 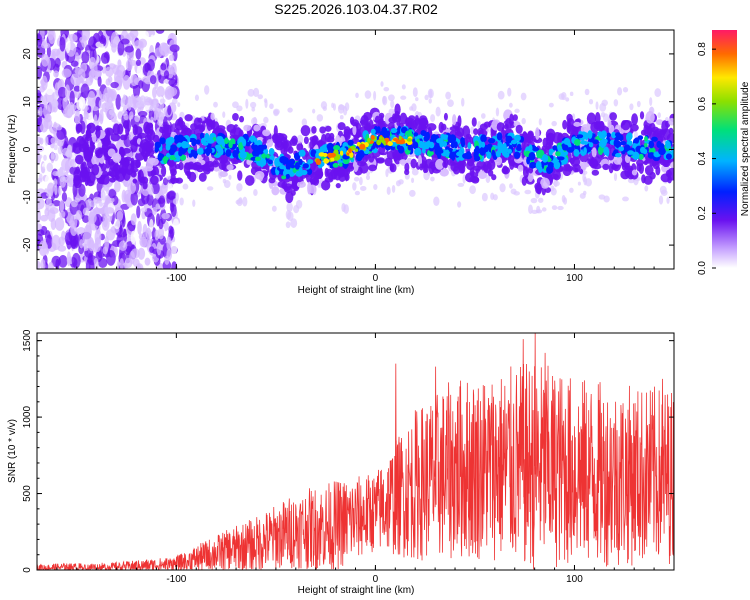 I want to click on x-tick-label: 0, so click(x=376, y=278).